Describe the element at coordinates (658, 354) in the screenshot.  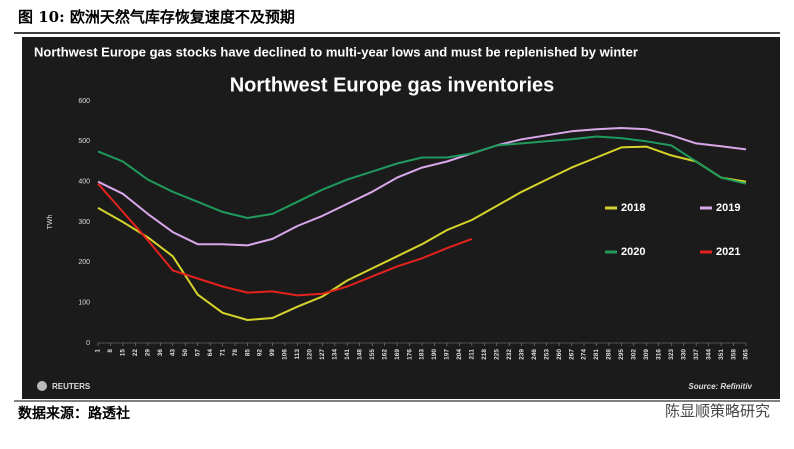
I see `x-tick-label: 316` at that location.